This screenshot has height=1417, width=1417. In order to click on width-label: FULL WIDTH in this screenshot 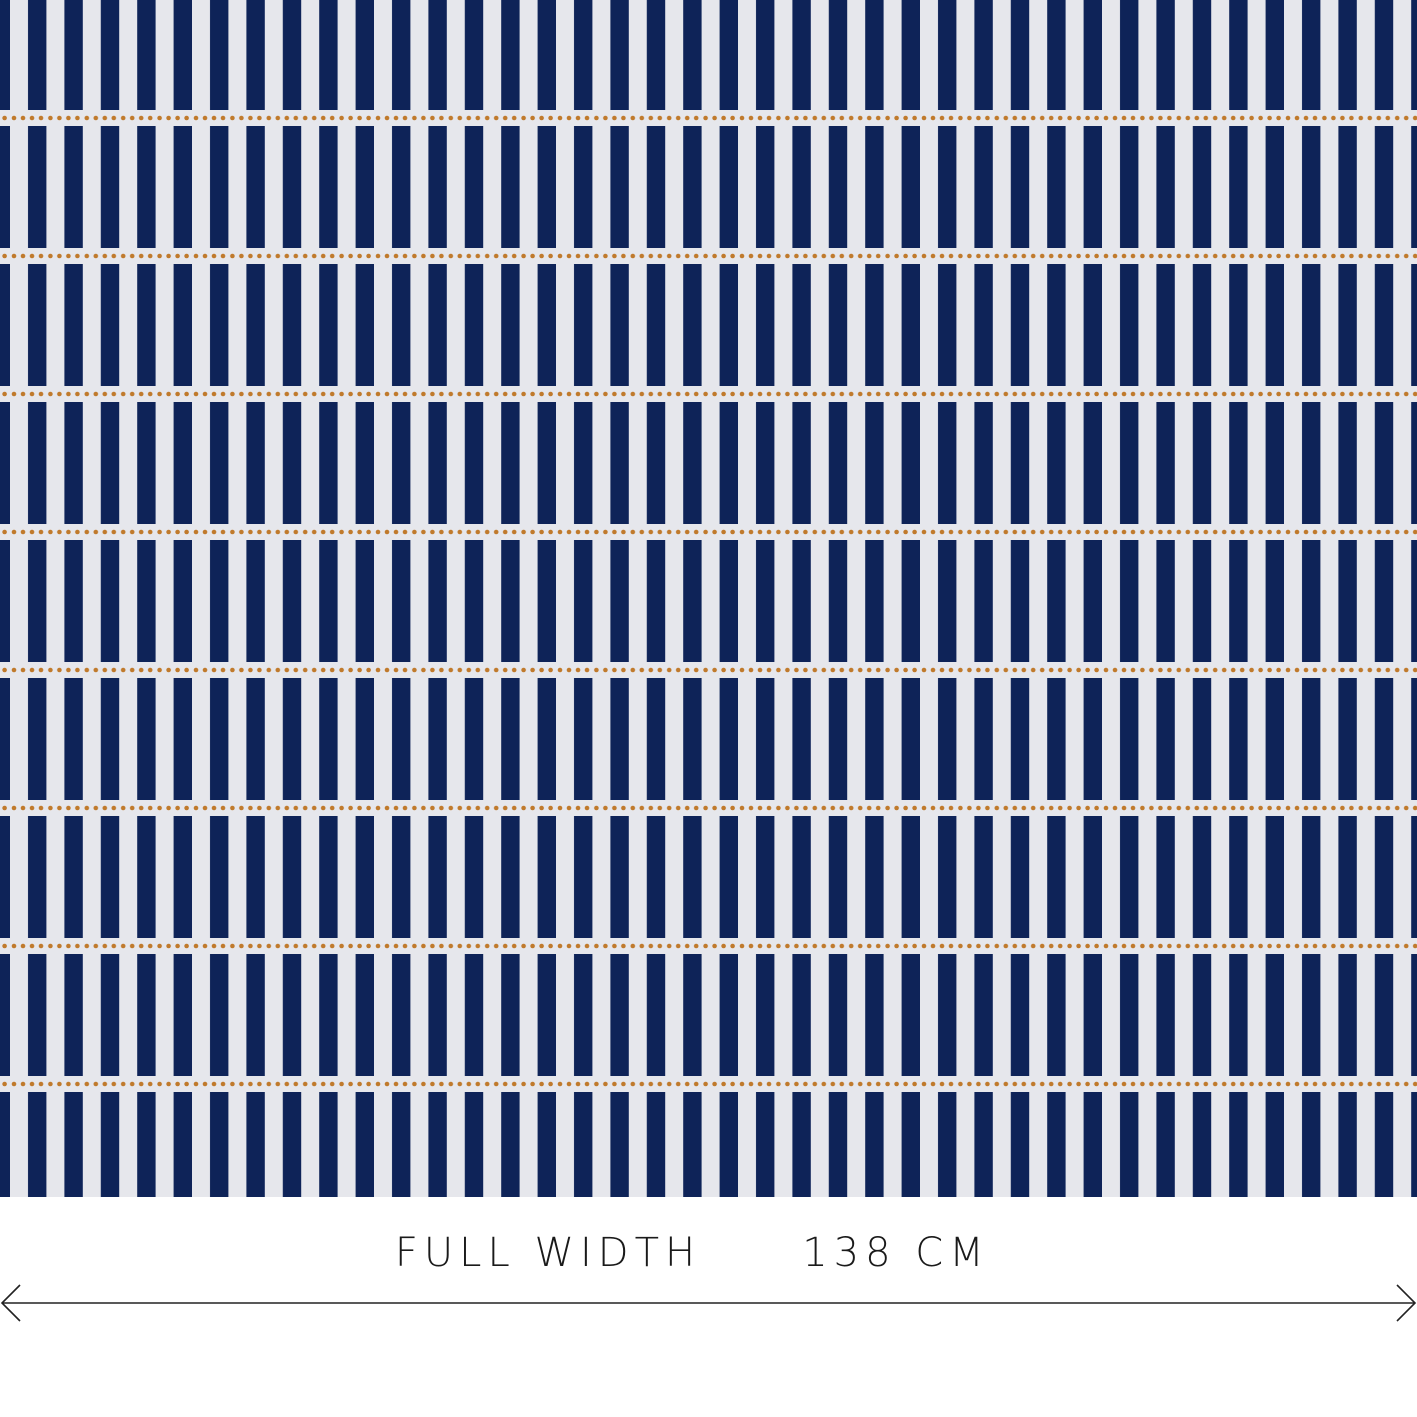, I will do `click(548, 1253)`.